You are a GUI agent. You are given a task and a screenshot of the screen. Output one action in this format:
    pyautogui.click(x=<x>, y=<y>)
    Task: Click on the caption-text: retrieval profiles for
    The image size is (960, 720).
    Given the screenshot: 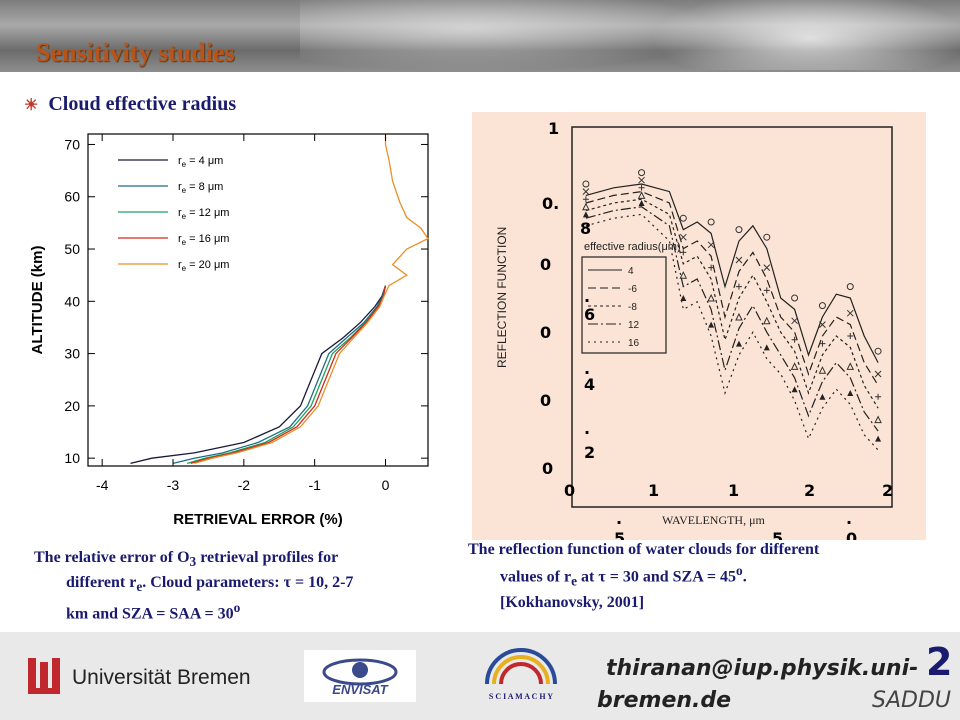 What is the action you would take?
    pyautogui.click(x=267, y=557)
    